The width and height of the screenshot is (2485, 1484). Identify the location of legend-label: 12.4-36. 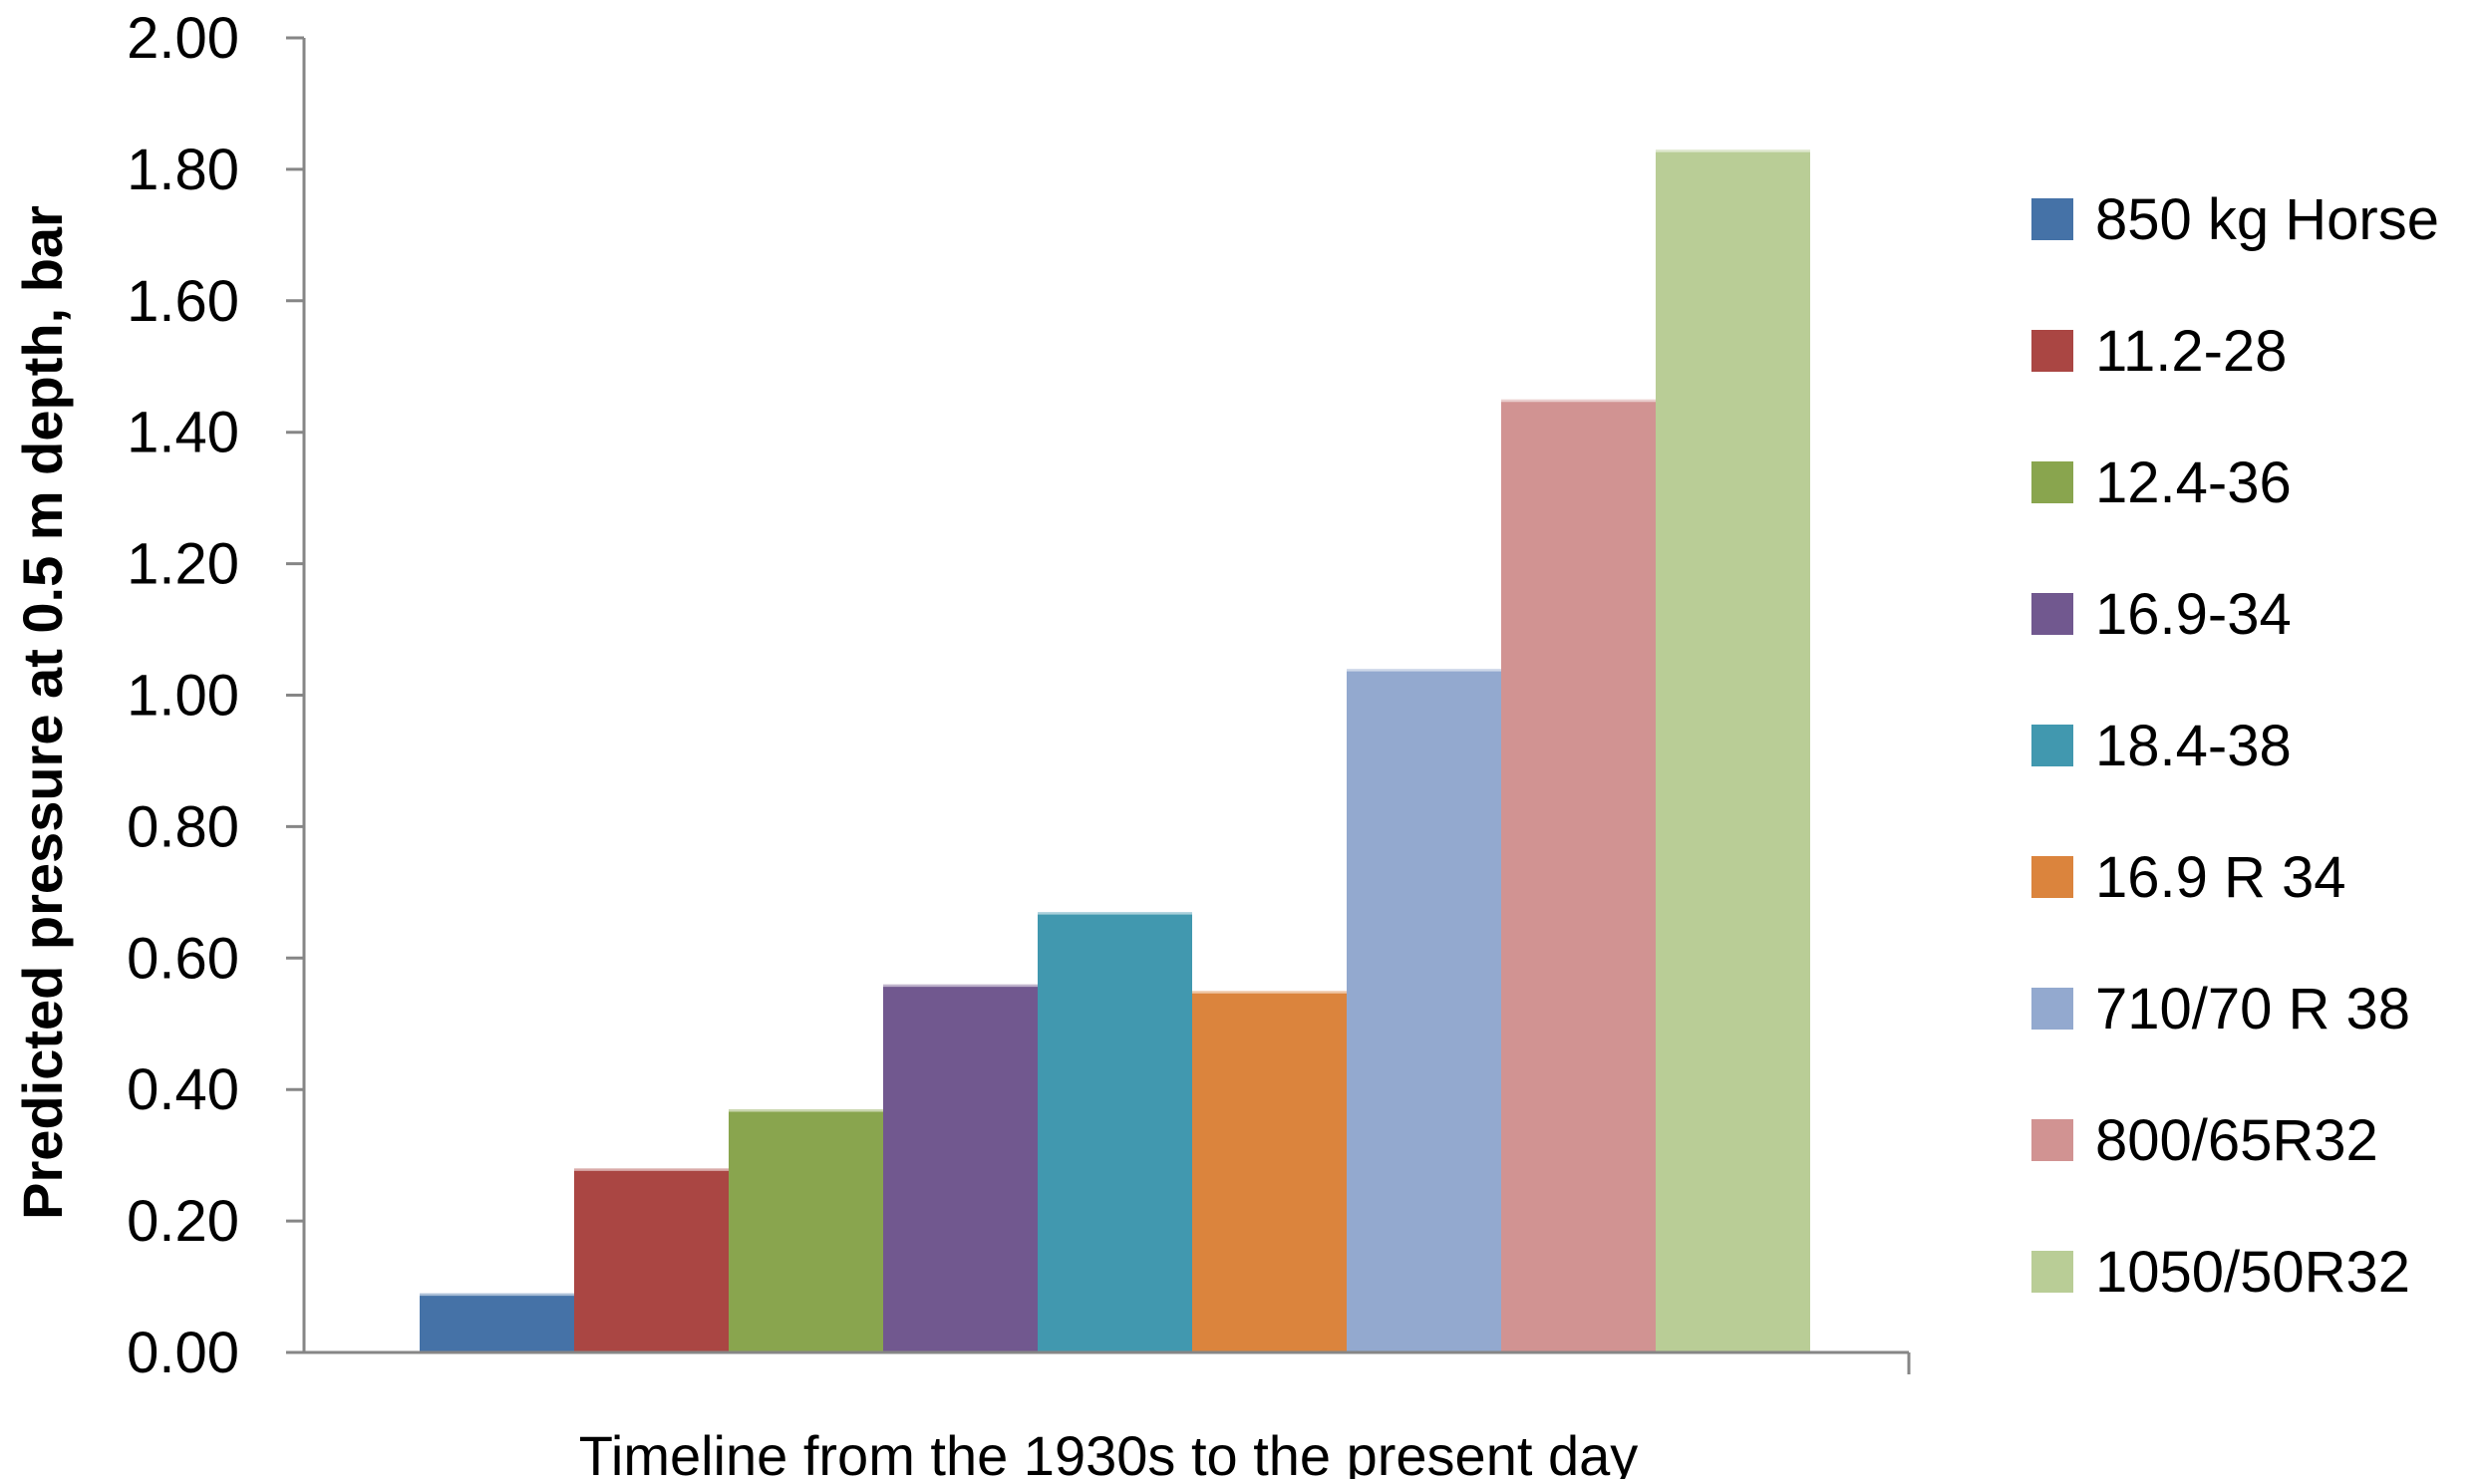
(2193, 482).